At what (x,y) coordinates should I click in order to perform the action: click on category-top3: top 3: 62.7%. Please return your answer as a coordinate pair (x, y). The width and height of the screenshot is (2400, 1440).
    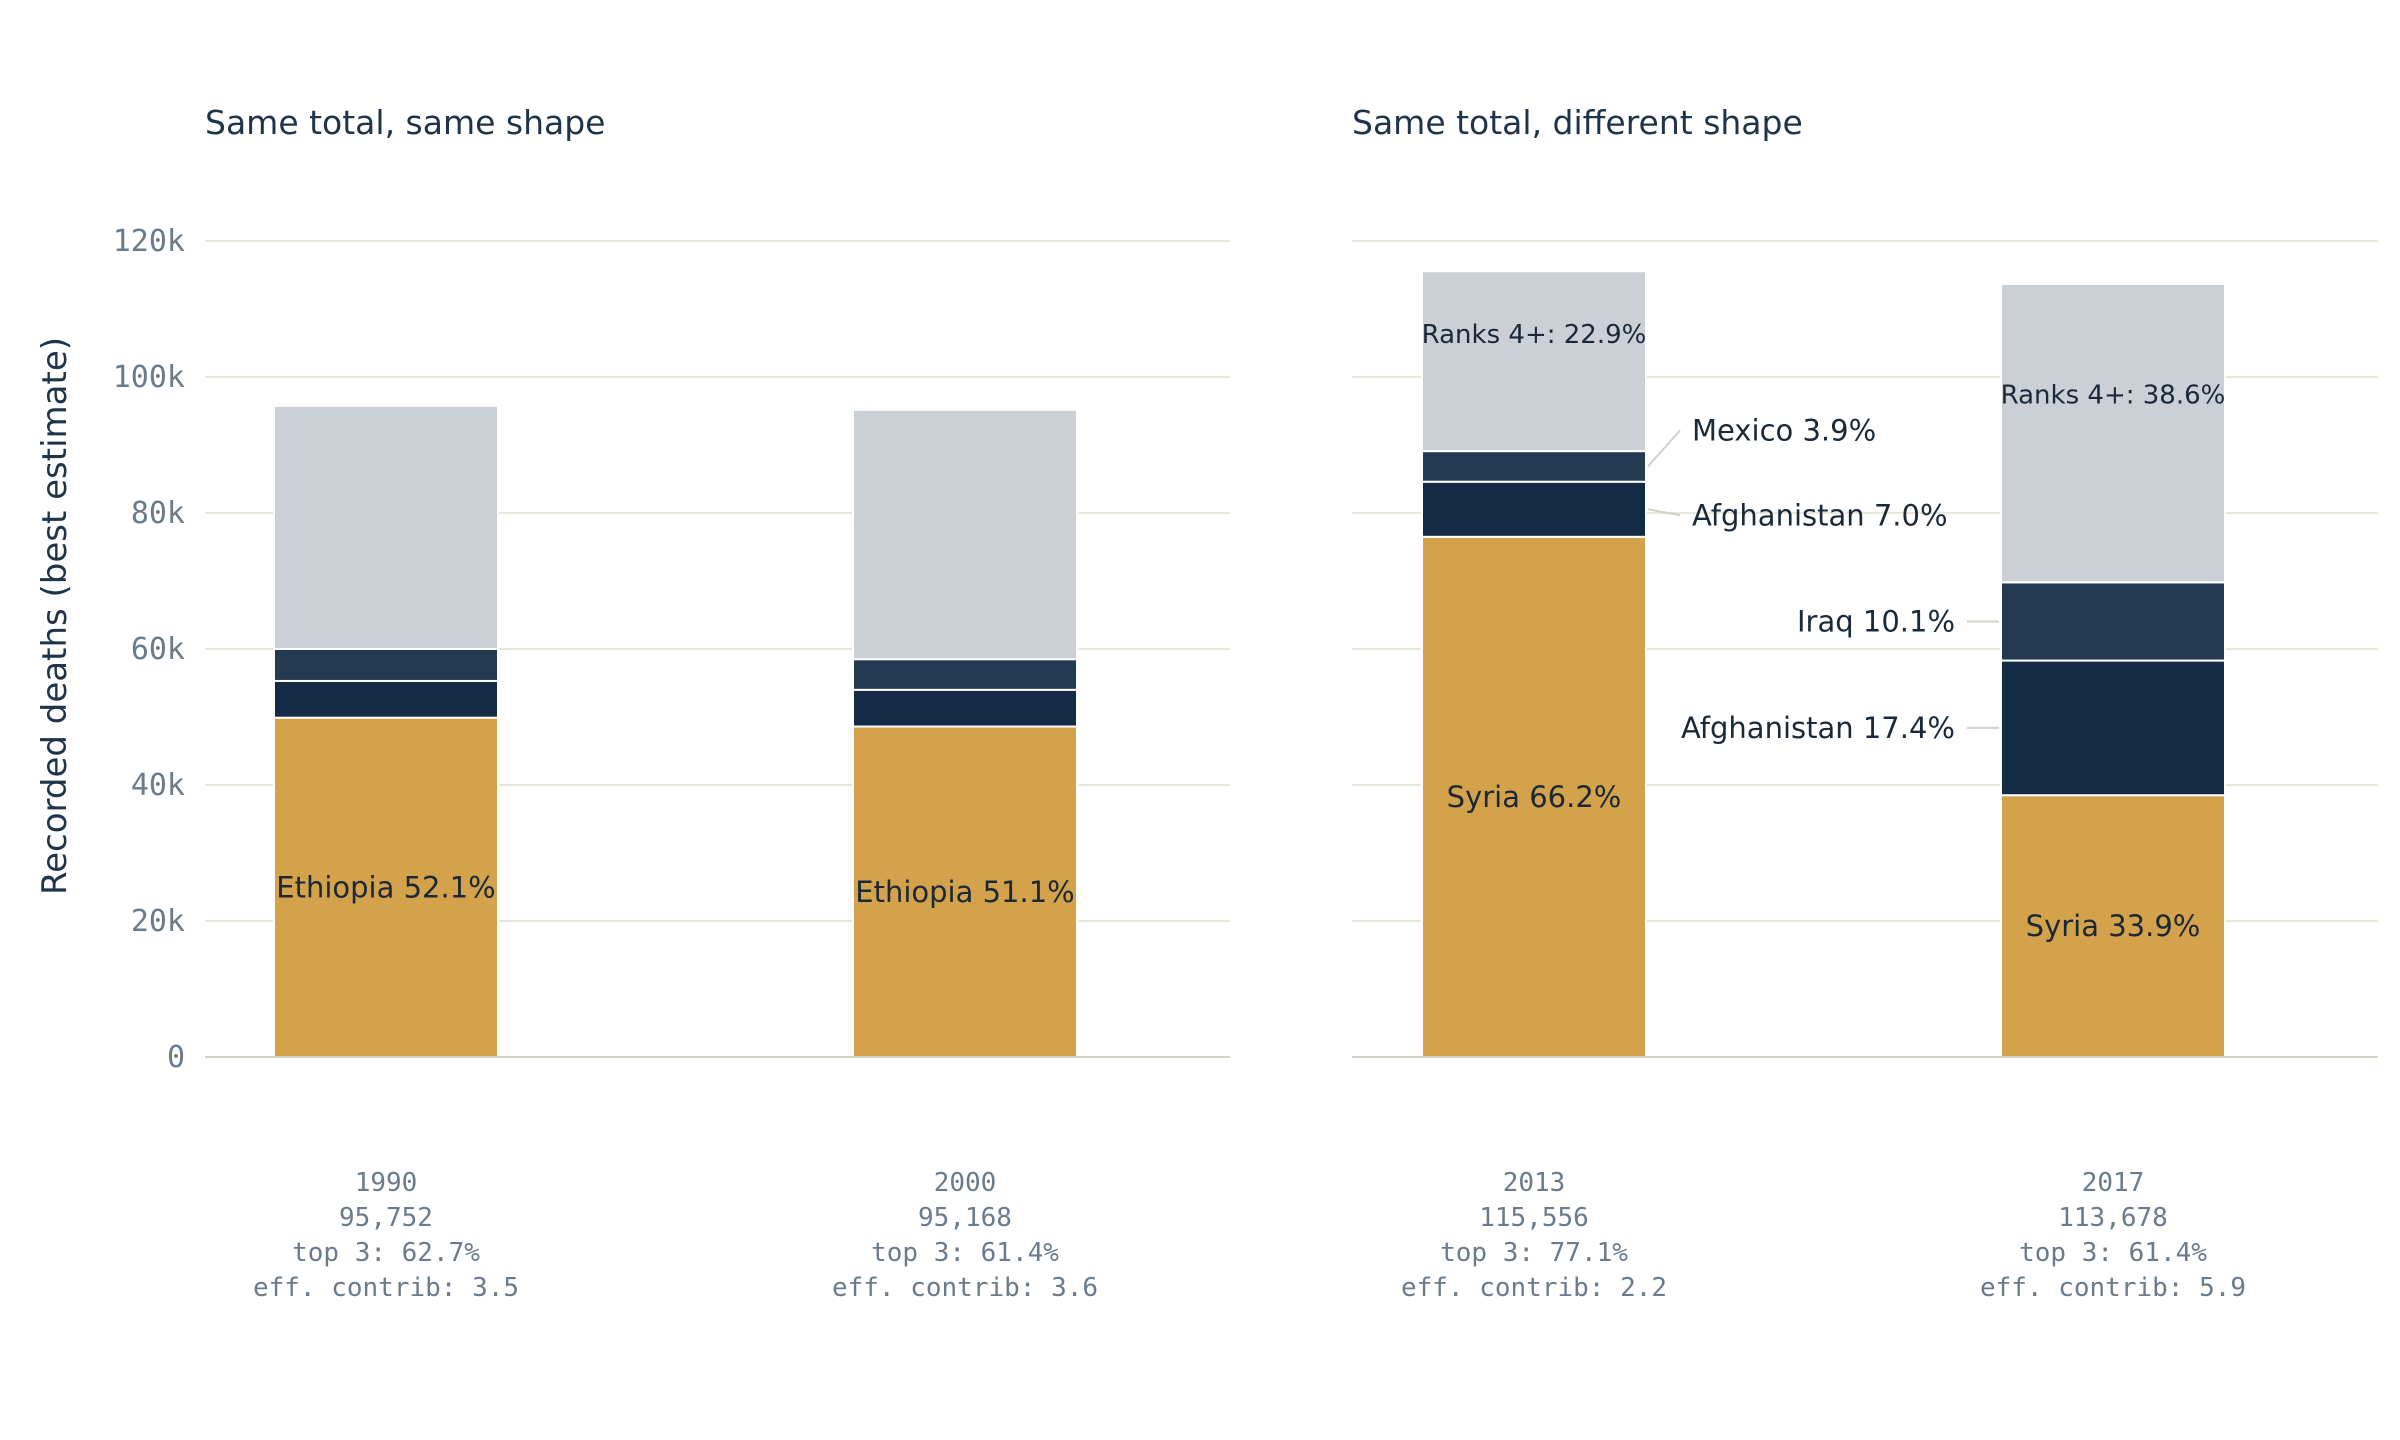
    Looking at the image, I should click on (386, 1253).